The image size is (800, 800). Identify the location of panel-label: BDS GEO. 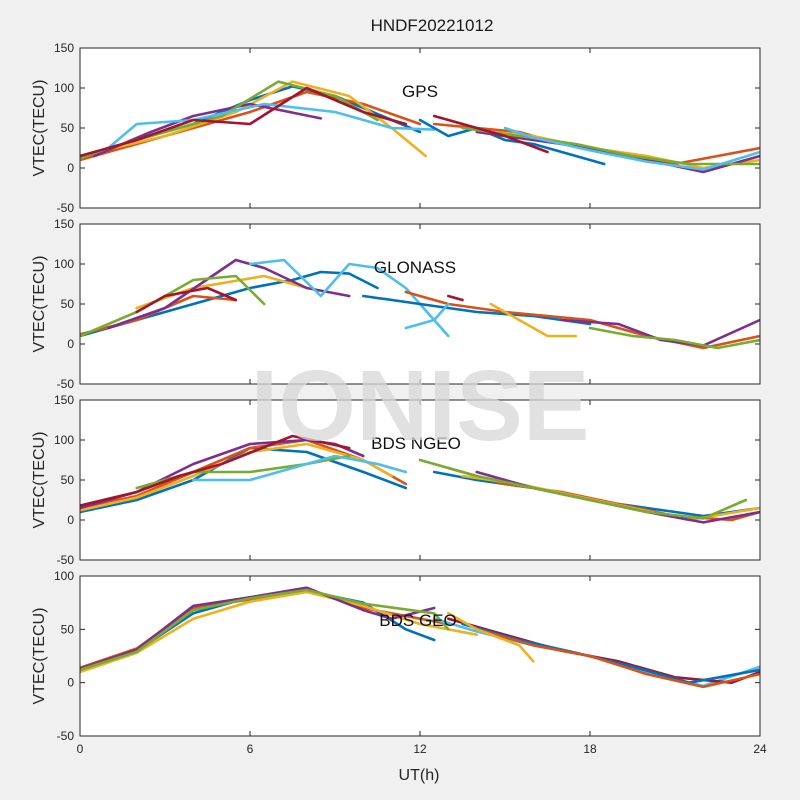
(417, 620).